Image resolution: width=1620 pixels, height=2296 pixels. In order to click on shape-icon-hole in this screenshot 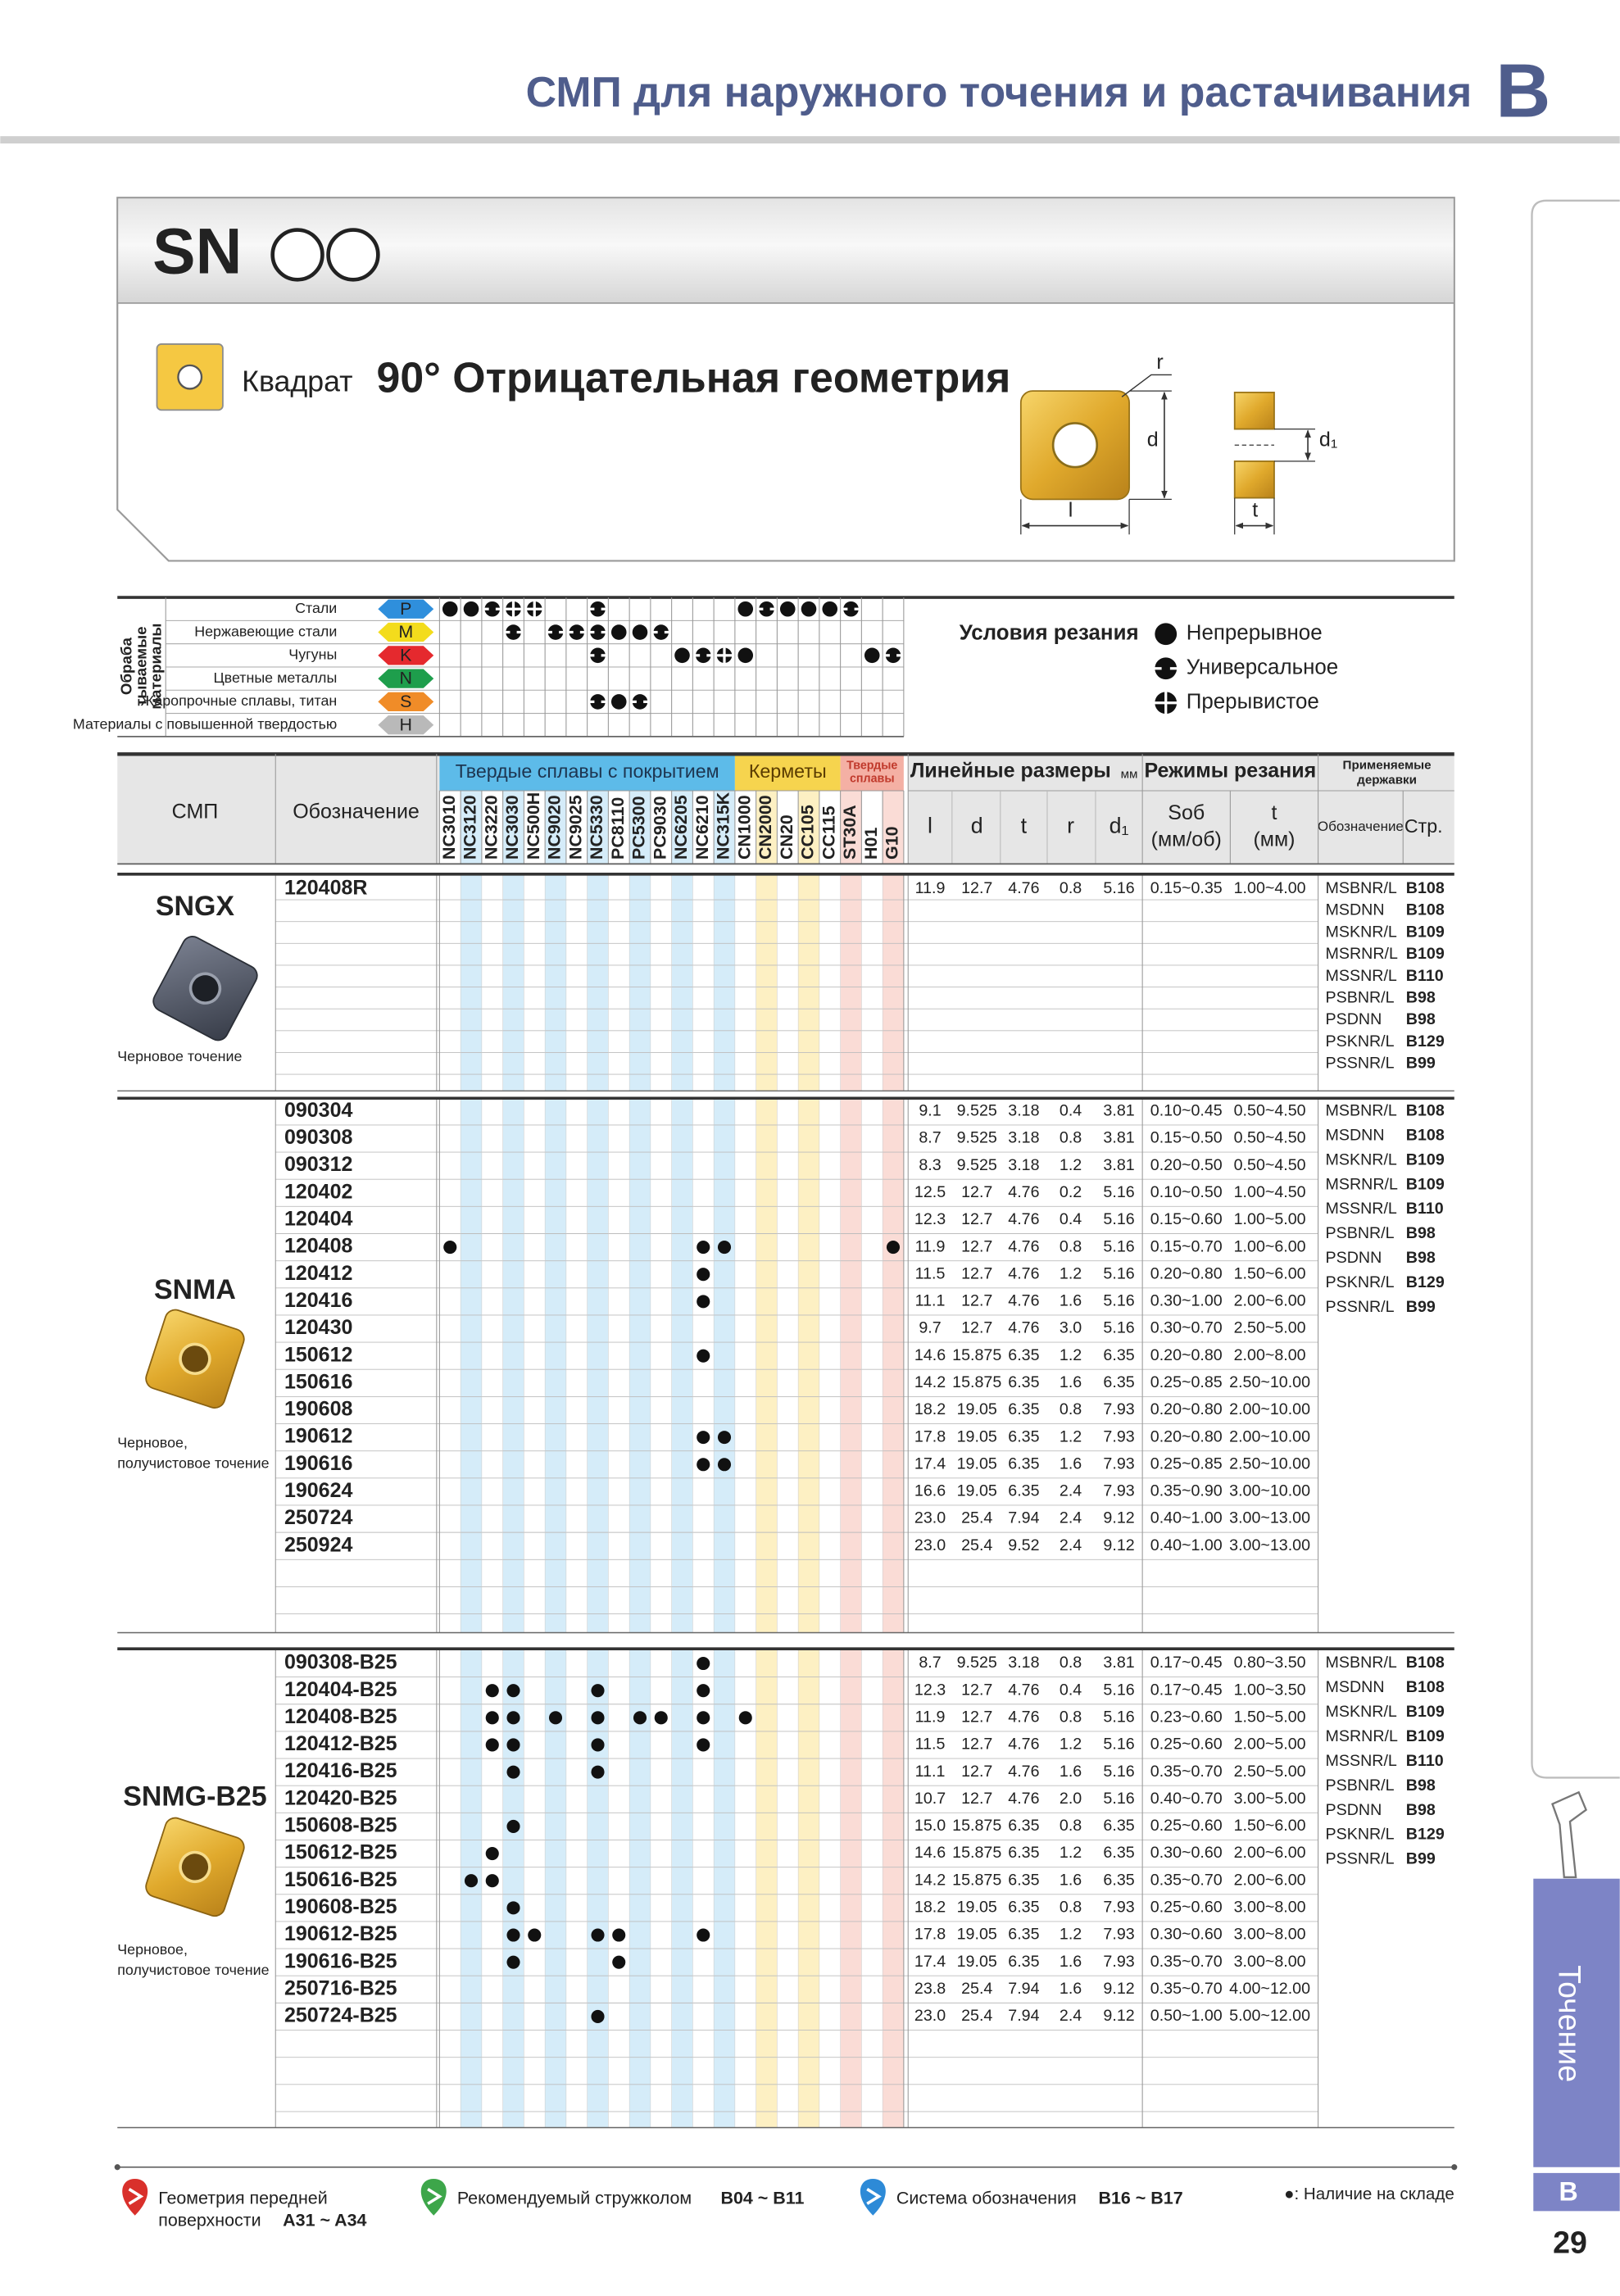, I will do `click(190, 377)`.